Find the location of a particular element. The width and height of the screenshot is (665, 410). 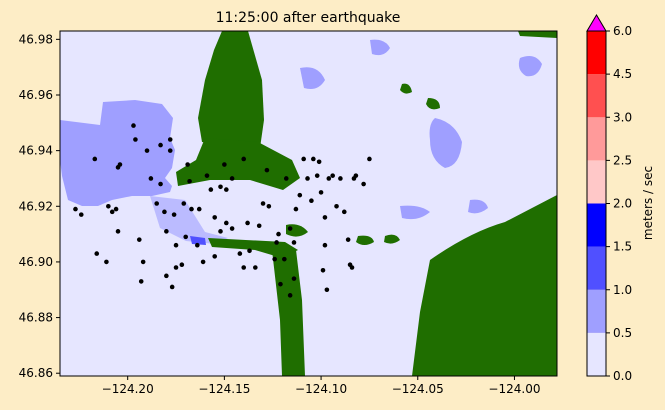

colorbar-extend-arrow is located at coordinates (596, 23).